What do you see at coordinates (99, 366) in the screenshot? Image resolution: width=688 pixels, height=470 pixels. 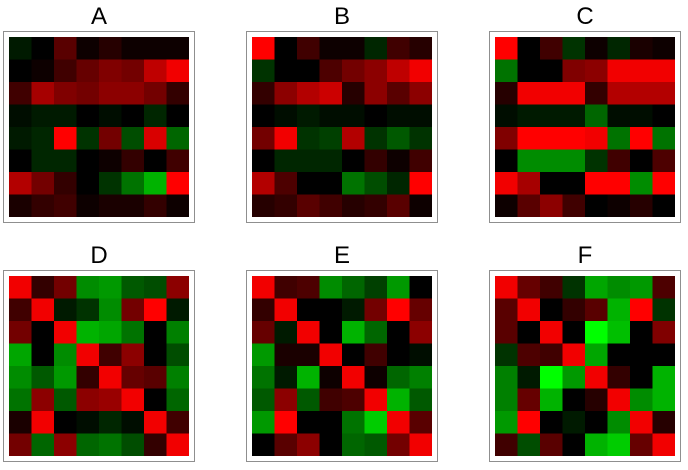 I see `heatmap-grid-d` at bounding box center [99, 366].